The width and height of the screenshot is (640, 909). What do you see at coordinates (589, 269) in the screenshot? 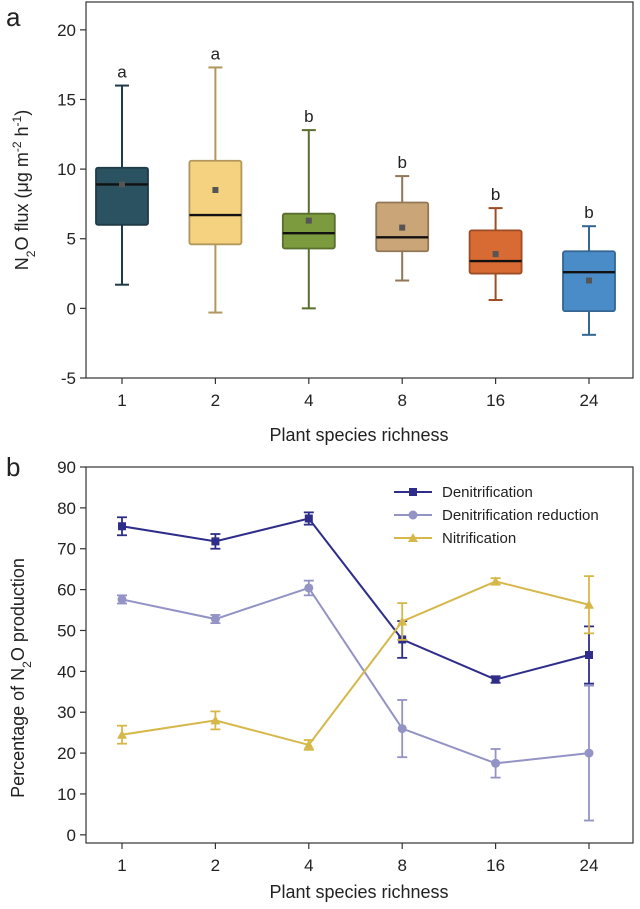
I see `box-24: b` at bounding box center [589, 269].